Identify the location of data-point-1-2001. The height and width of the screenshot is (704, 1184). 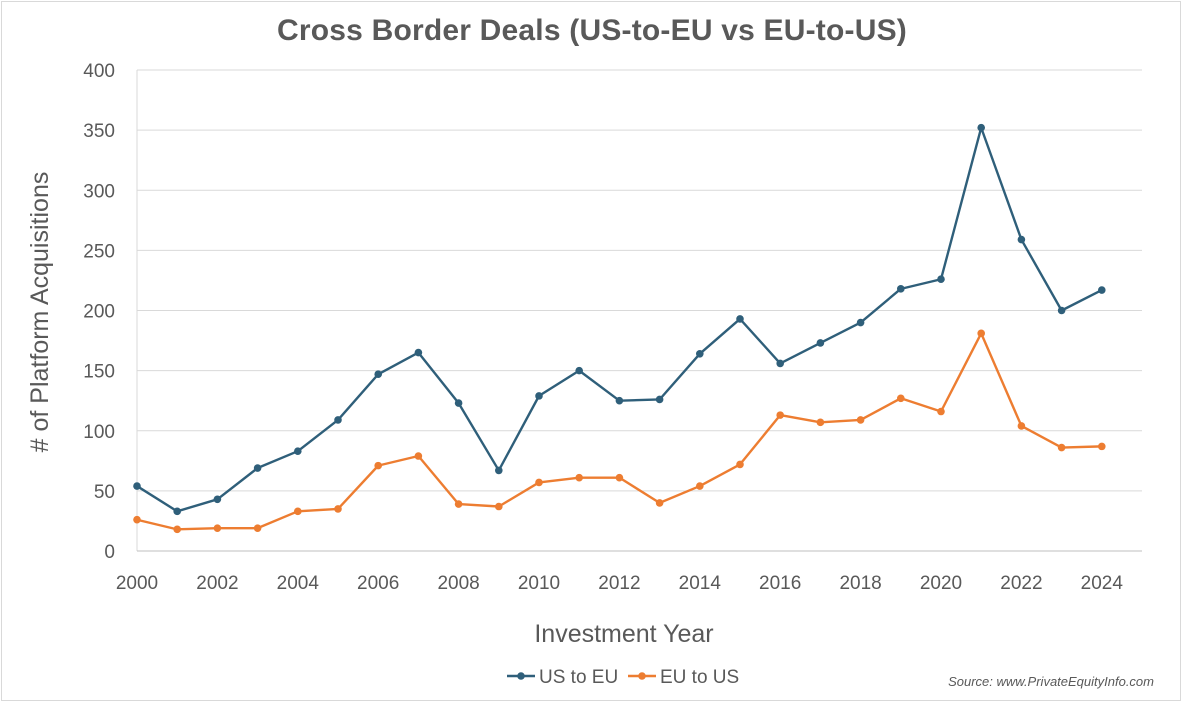
(177, 529).